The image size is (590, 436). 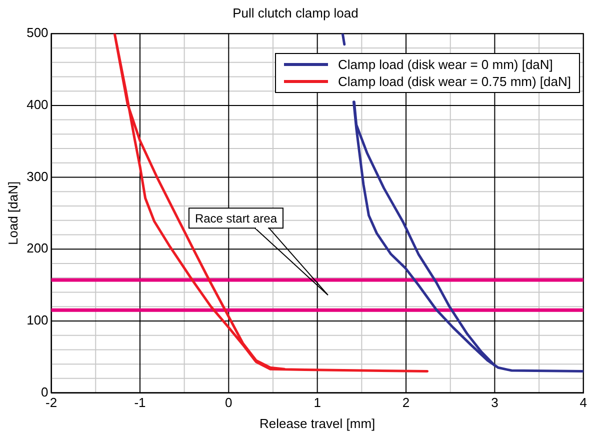 I want to click on x-tick-label: 4, so click(x=583, y=402).